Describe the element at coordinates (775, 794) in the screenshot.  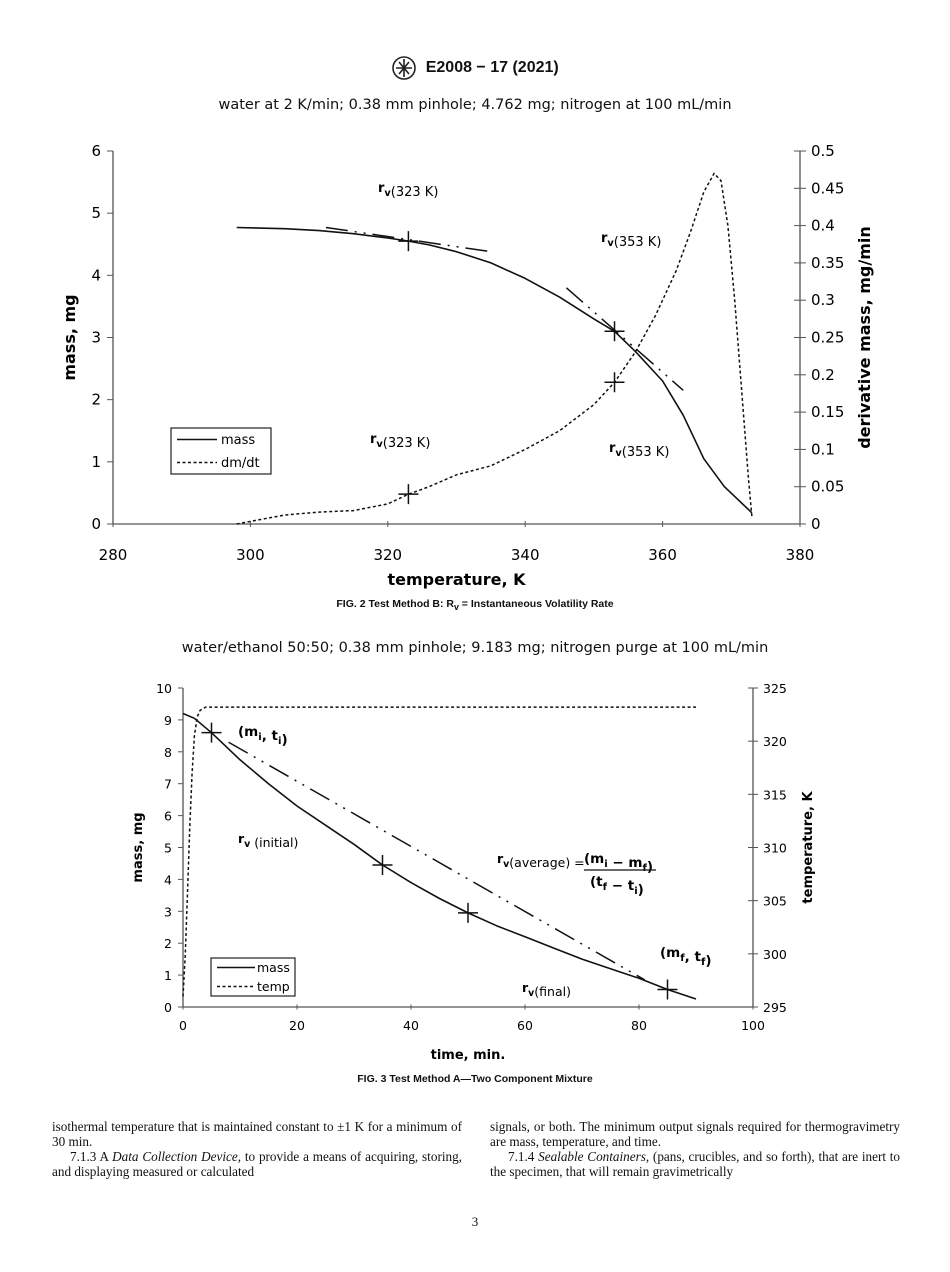
I see `y2-tick-label: 315` at that location.